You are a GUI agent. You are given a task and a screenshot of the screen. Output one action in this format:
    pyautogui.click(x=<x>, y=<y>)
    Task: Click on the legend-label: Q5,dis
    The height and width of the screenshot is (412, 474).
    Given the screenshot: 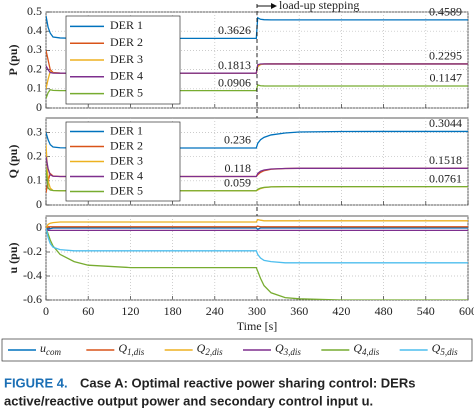 What is the action you would take?
    pyautogui.click(x=445, y=349)
    